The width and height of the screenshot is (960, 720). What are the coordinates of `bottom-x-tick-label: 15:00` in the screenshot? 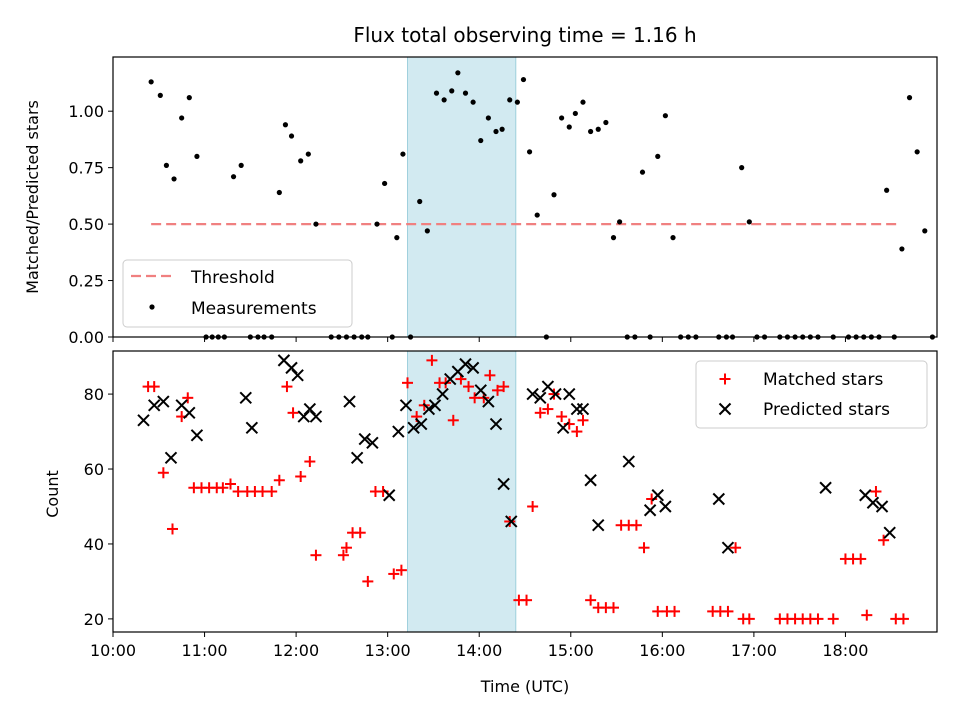 It's located at (571, 650).